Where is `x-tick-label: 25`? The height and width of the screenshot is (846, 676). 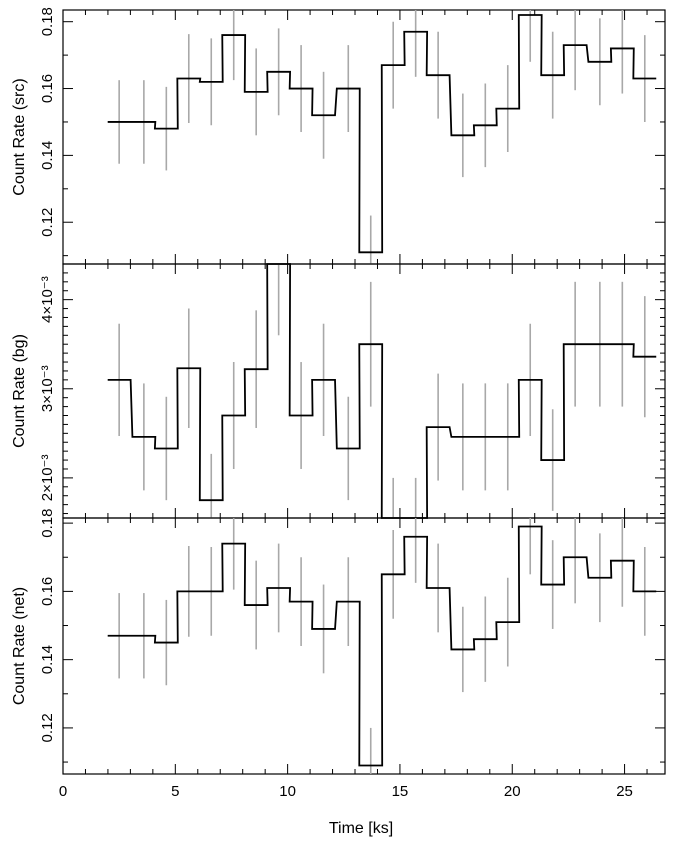 x-tick-label: 25 is located at coordinates (624, 791).